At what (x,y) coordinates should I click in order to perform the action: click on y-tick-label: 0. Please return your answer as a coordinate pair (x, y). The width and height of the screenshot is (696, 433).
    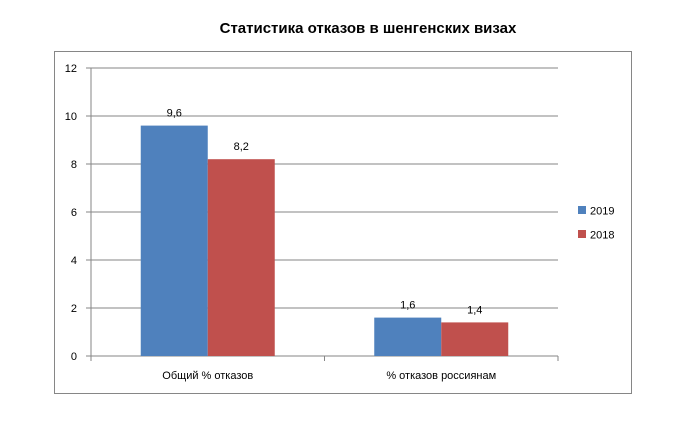
    Looking at the image, I should click on (74, 357).